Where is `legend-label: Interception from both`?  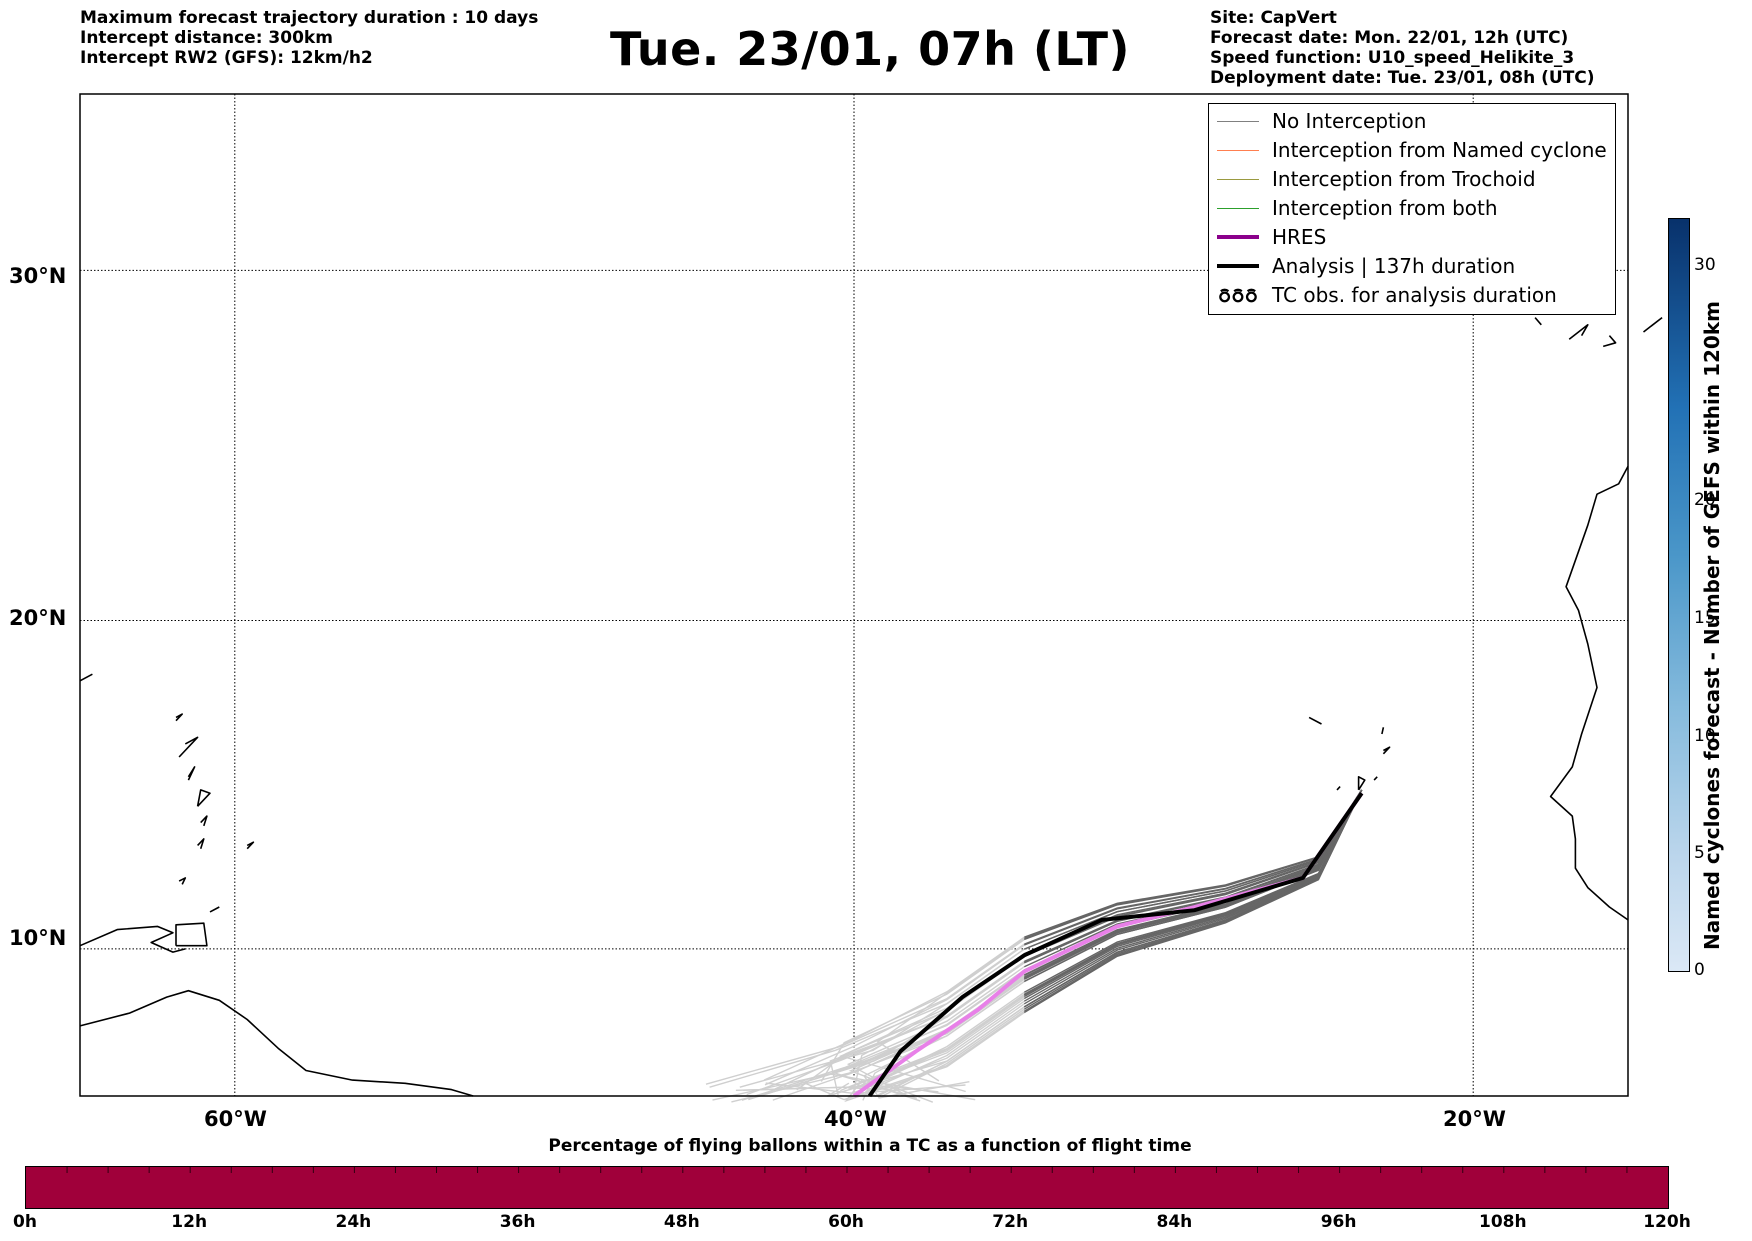 legend-label: Interception from both is located at coordinates (1385, 208).